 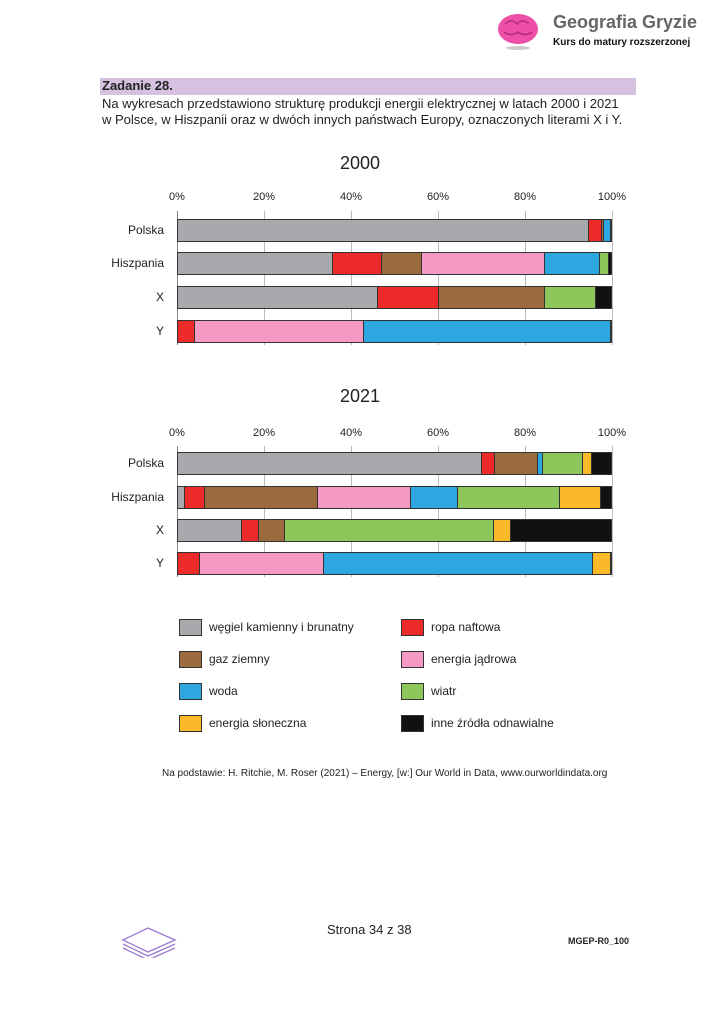 I want to click on task-title: Zadanie 28., so click(x=137, y=85).